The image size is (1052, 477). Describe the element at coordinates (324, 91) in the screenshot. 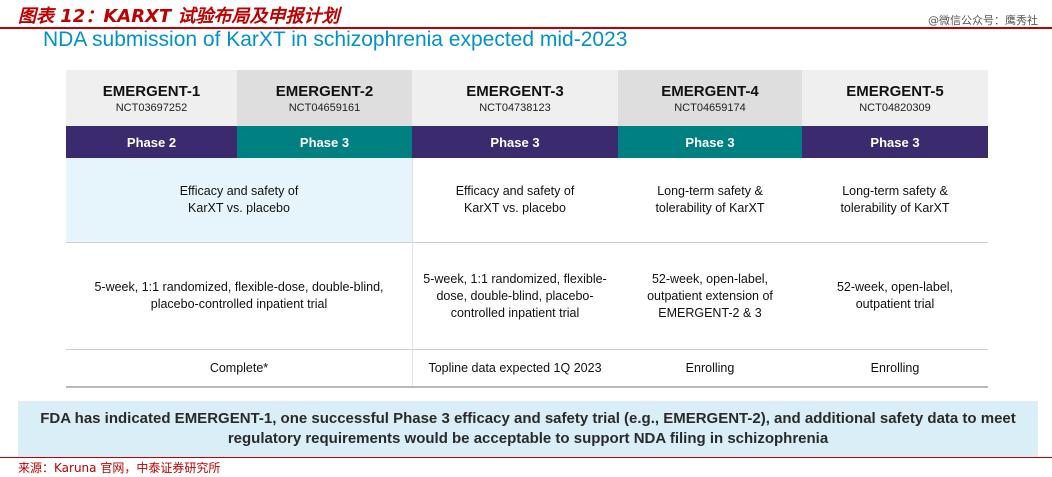

I see `trial-name: EMERGENT-2` at that location.